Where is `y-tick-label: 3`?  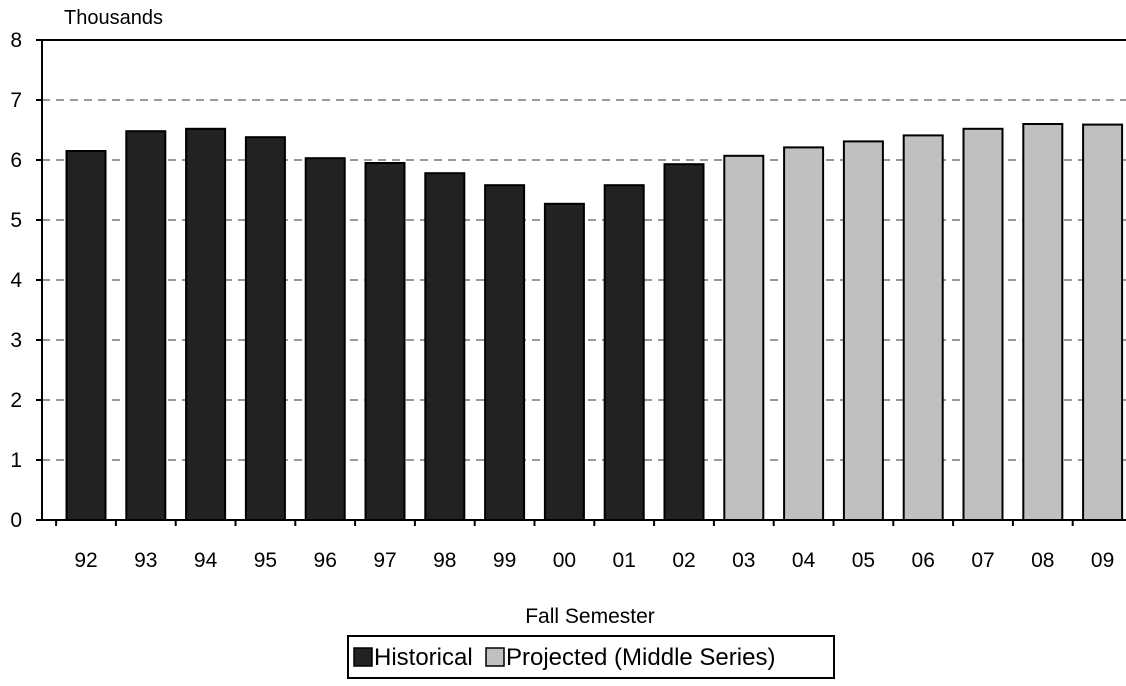
y-tick-label: 3 is located at coordinates (16, 340).